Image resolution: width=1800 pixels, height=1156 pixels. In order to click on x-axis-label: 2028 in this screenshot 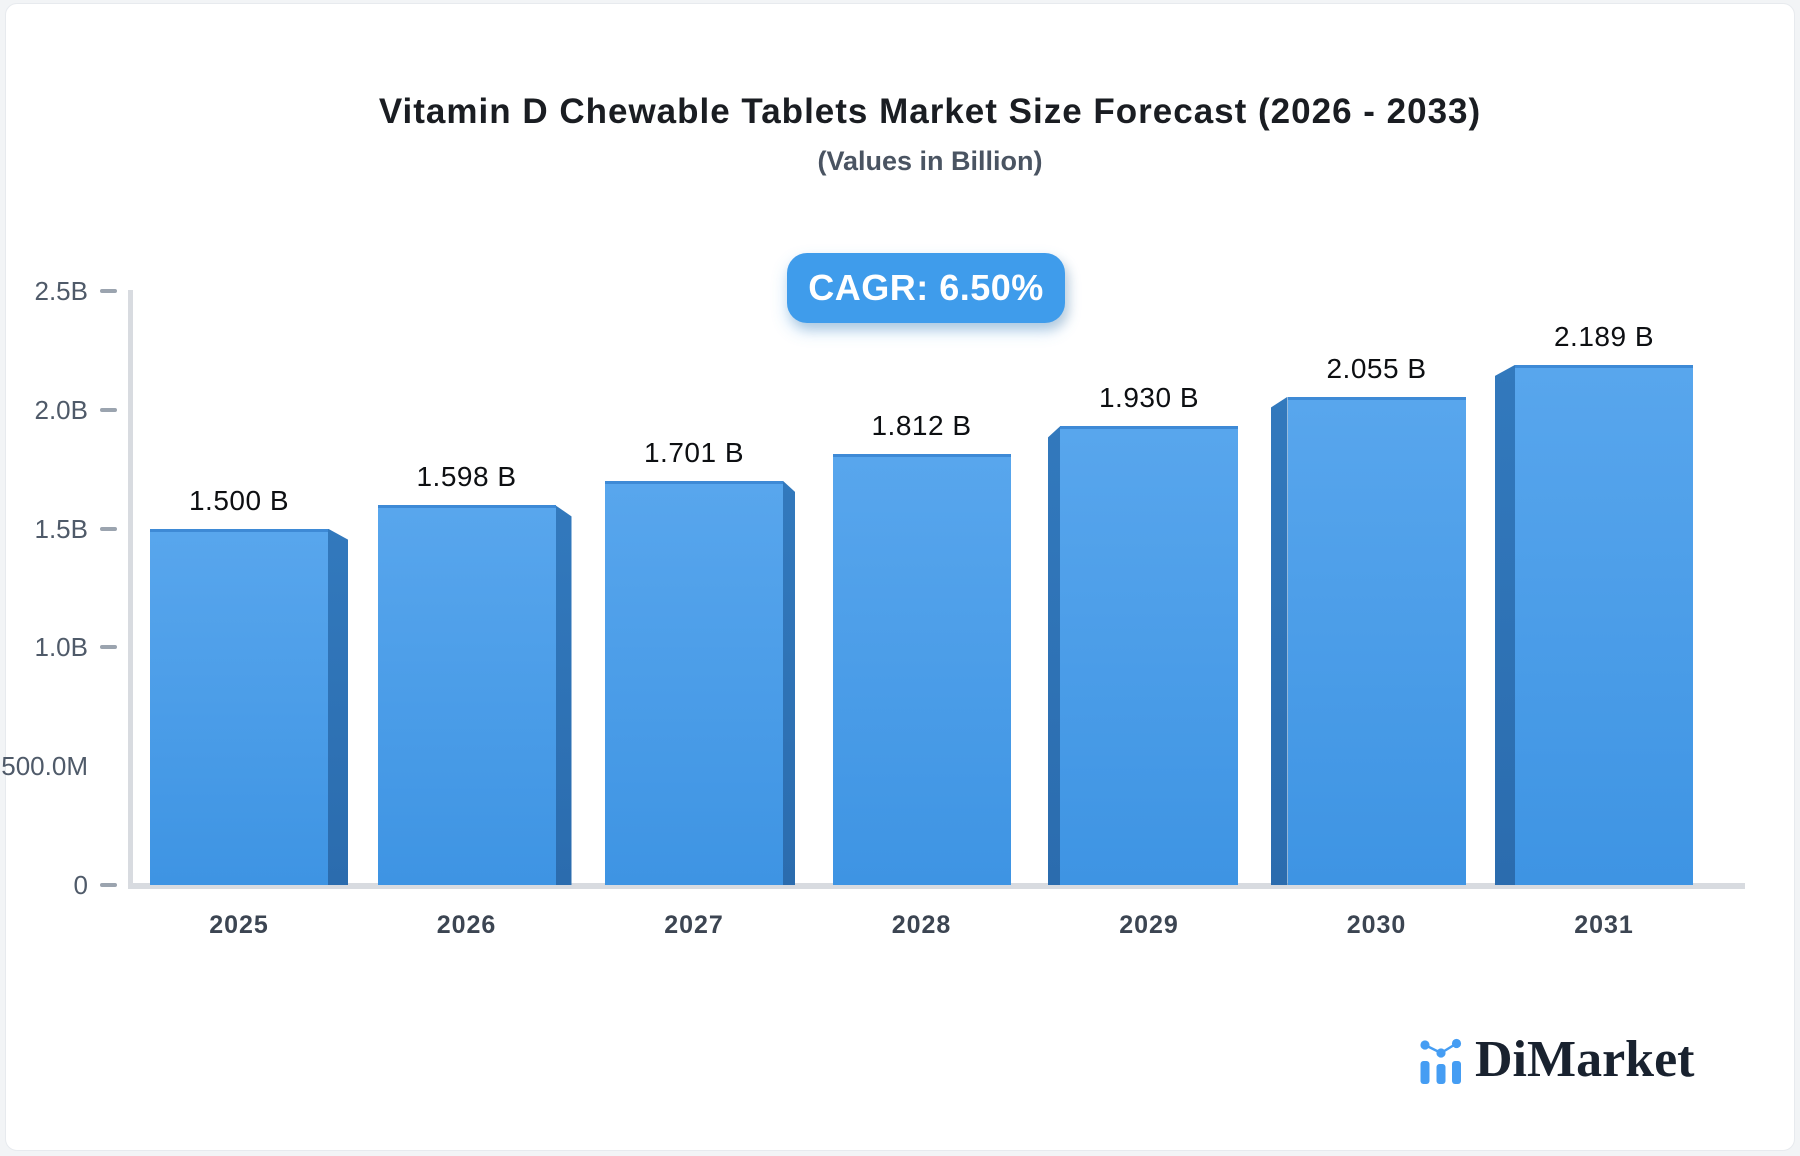, I will do `click(921, 925)`.